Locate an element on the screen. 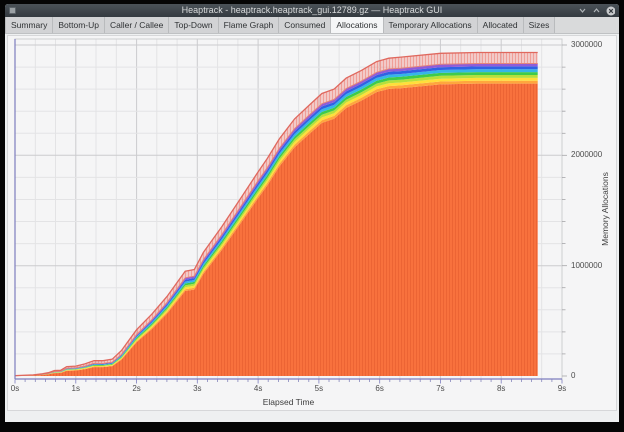 The height and width of the screenshot is (432, 624). y-tick-label: 0 is located at coordinates (573, 375).